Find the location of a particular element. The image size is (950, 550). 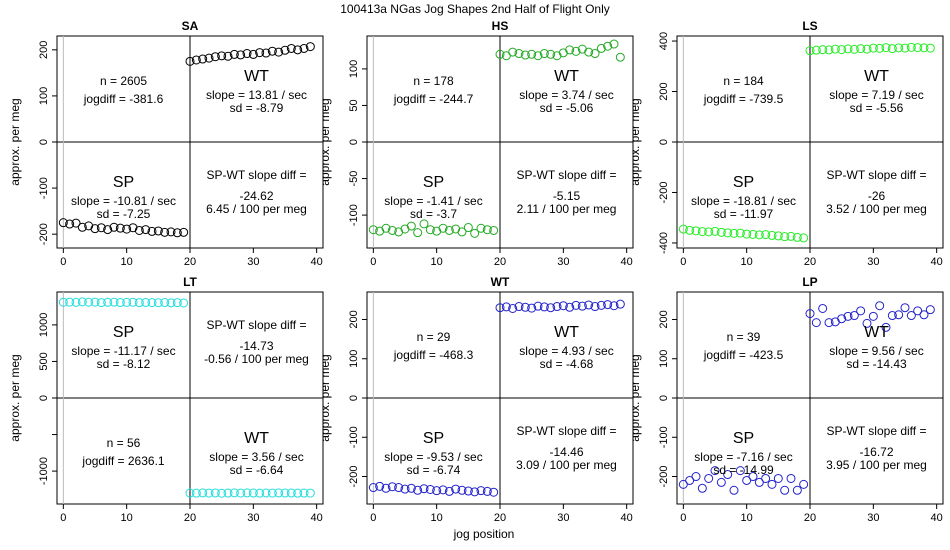

panel-title: LP is located at coordinates (809, 282).